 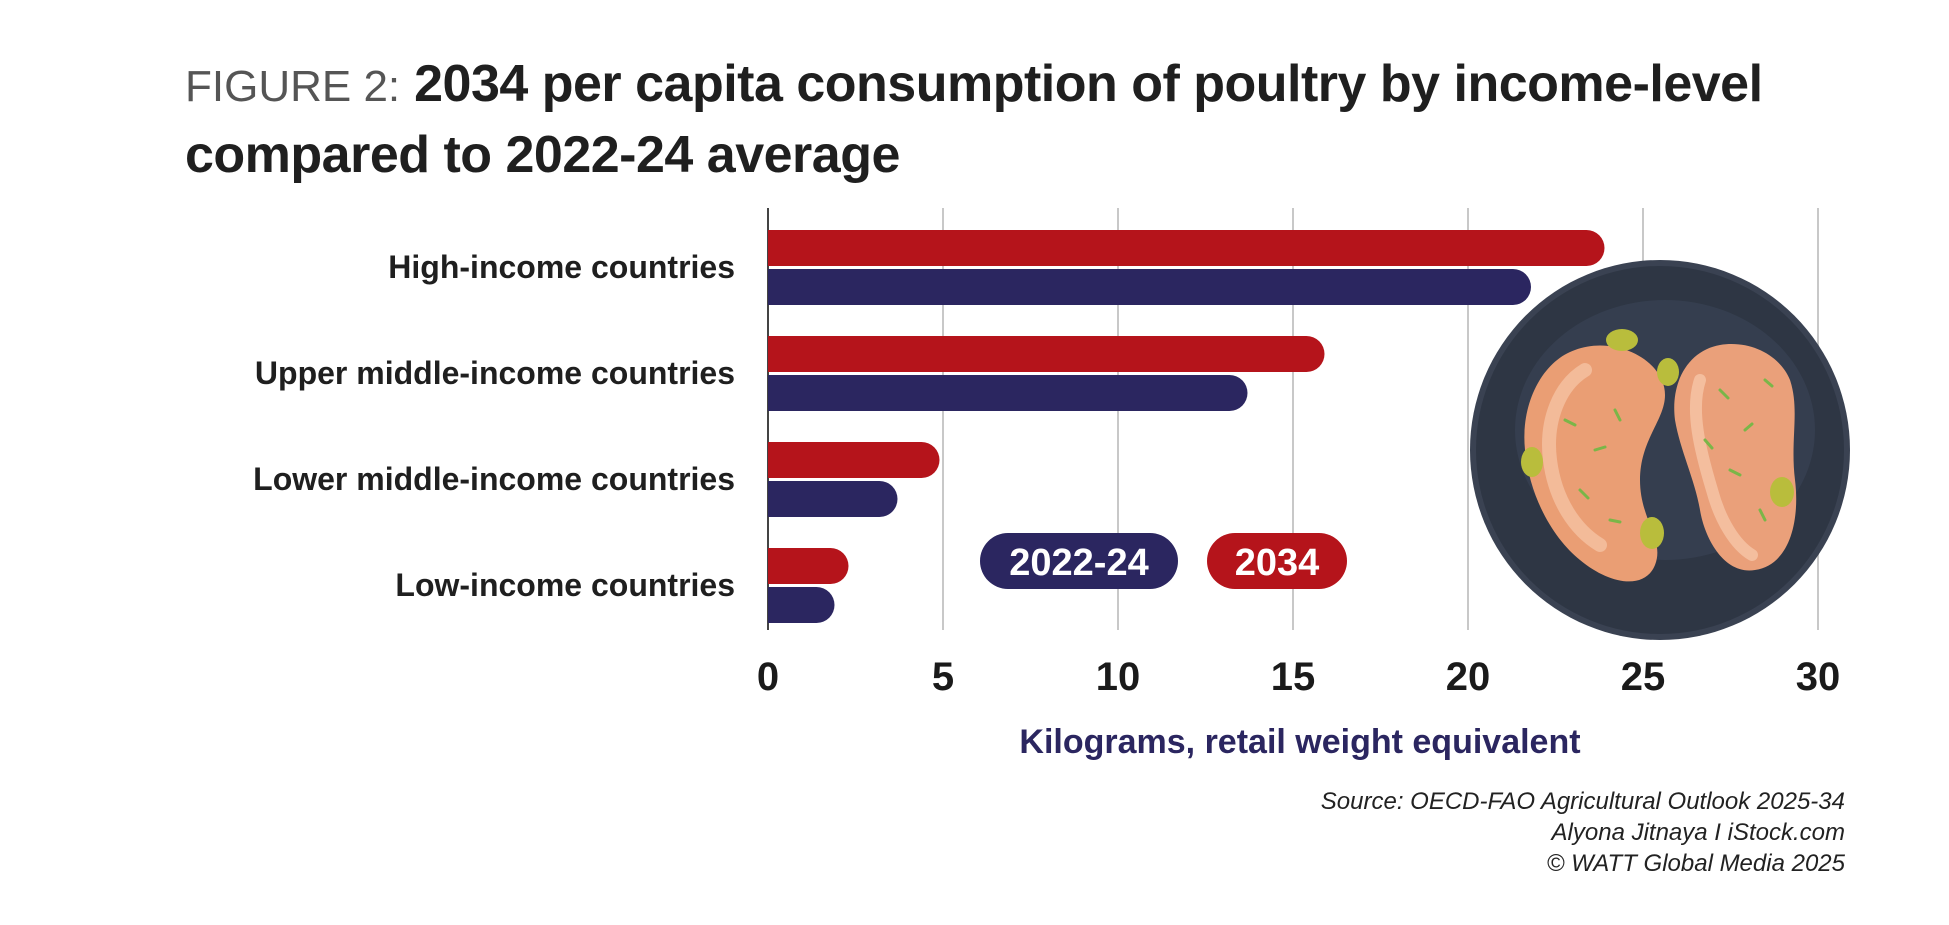 I want to click on x-tick-30: 30, so click(x=1818, y=677).